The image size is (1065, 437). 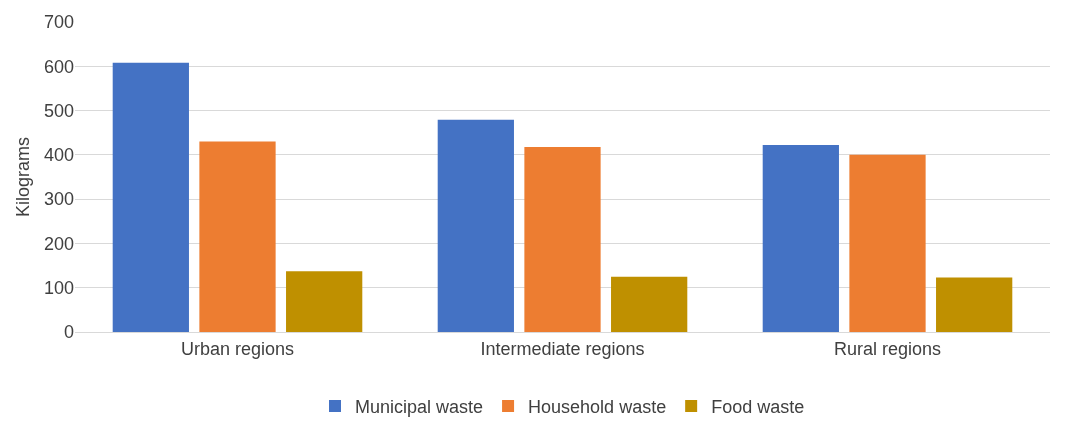 What do you see at coordinates (419, 407) in the screenshot?
I see `legend-label: Municipal waste` at bounding box center [419, 407].